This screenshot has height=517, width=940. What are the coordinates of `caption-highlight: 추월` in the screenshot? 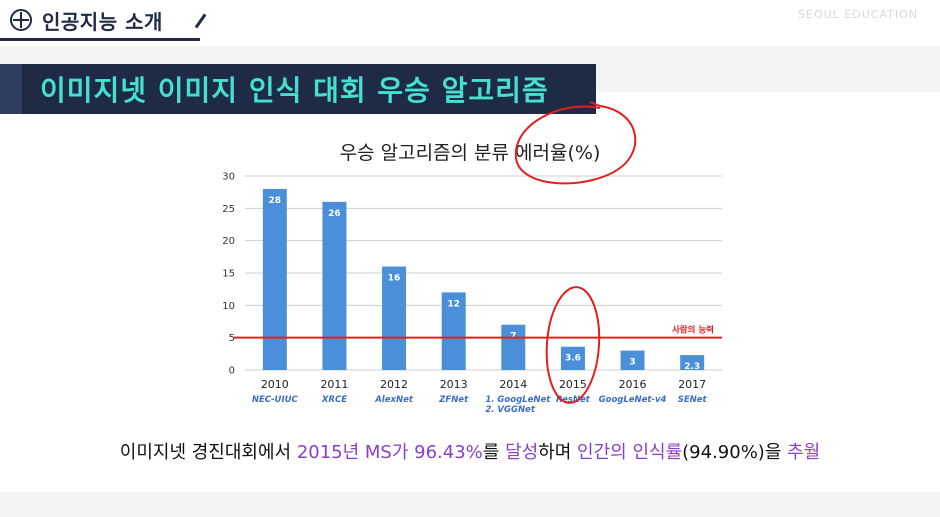 It's located at (804, 452).